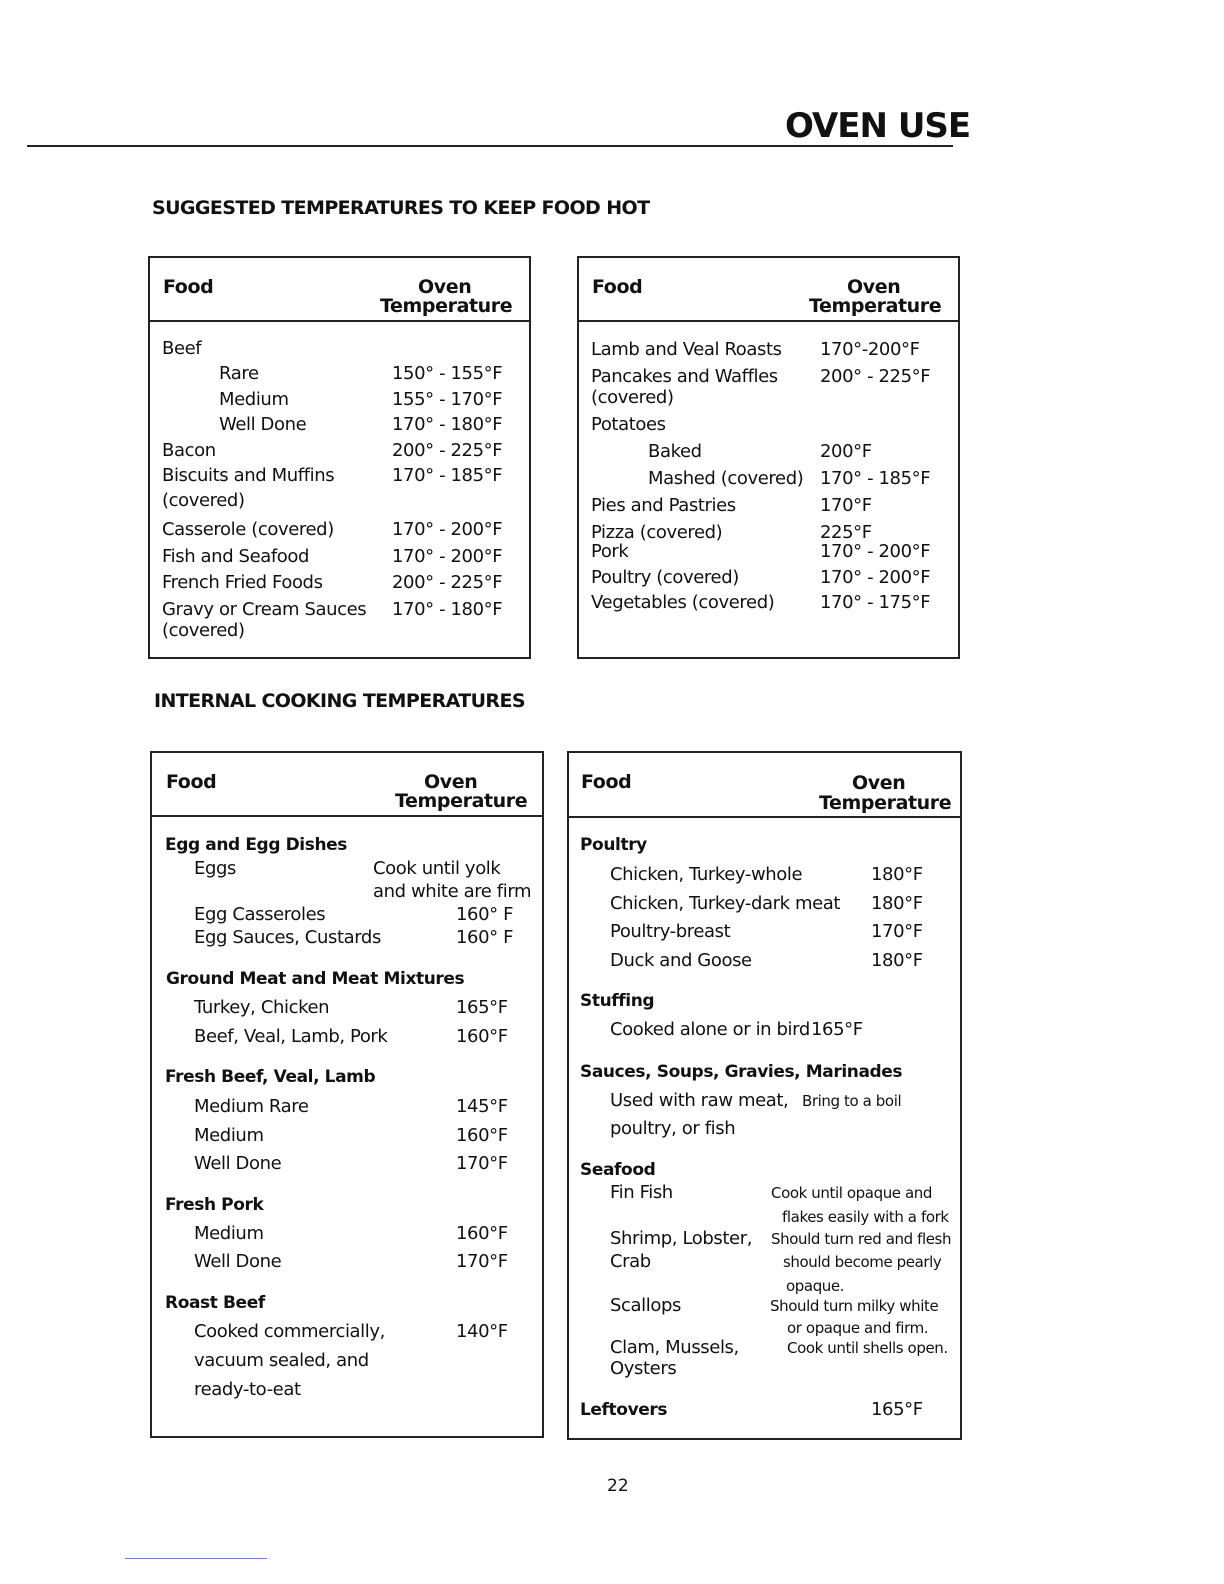  What do you see at coordinates (196, 1558) in the screenshot?
I see `footer-line` at bounding box center [196, 1558].